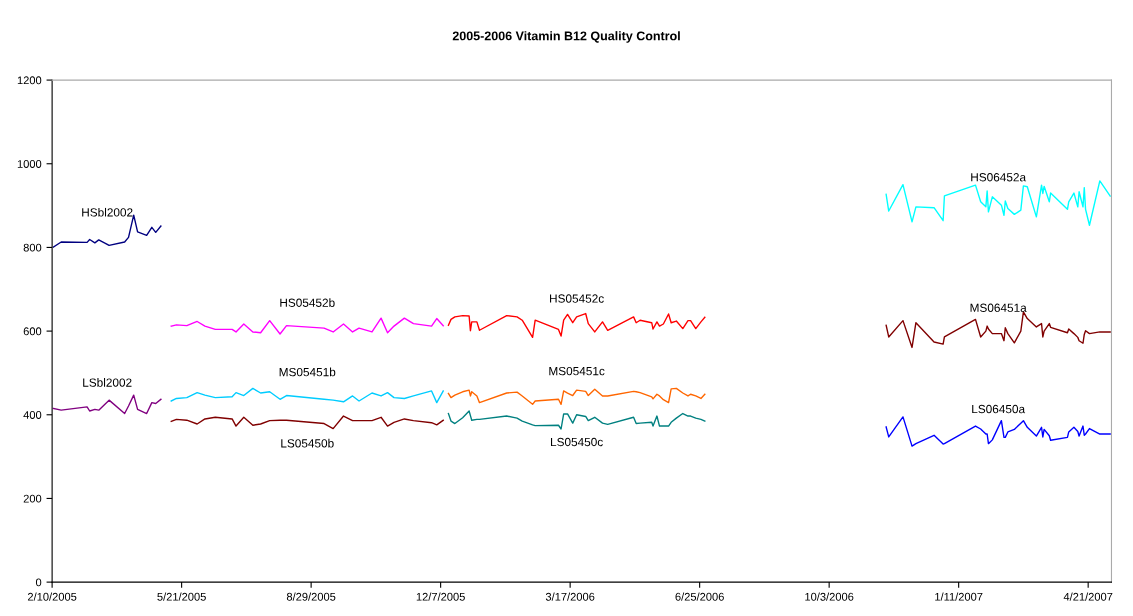  I want to click on y-tick-label: 1000, so click(29, 164).